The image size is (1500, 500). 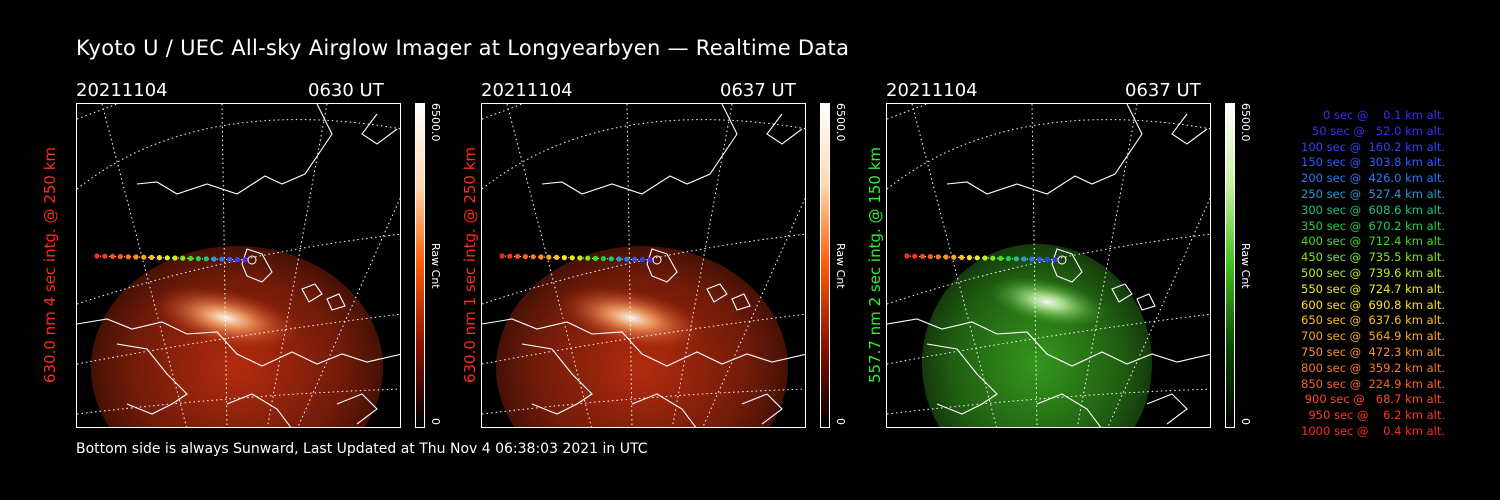 What do you see at coordinates (435, 122) in the screenshot?
I see `panel-1-cbar-max: 6500.0` at bounding box center [435, 122].